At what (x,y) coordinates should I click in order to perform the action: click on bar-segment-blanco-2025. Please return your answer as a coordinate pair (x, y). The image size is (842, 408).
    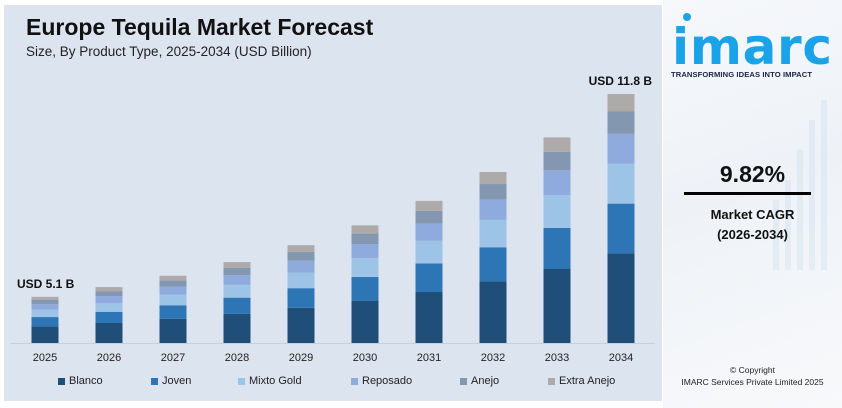
    Looking at the image, I should click on (45, 334).